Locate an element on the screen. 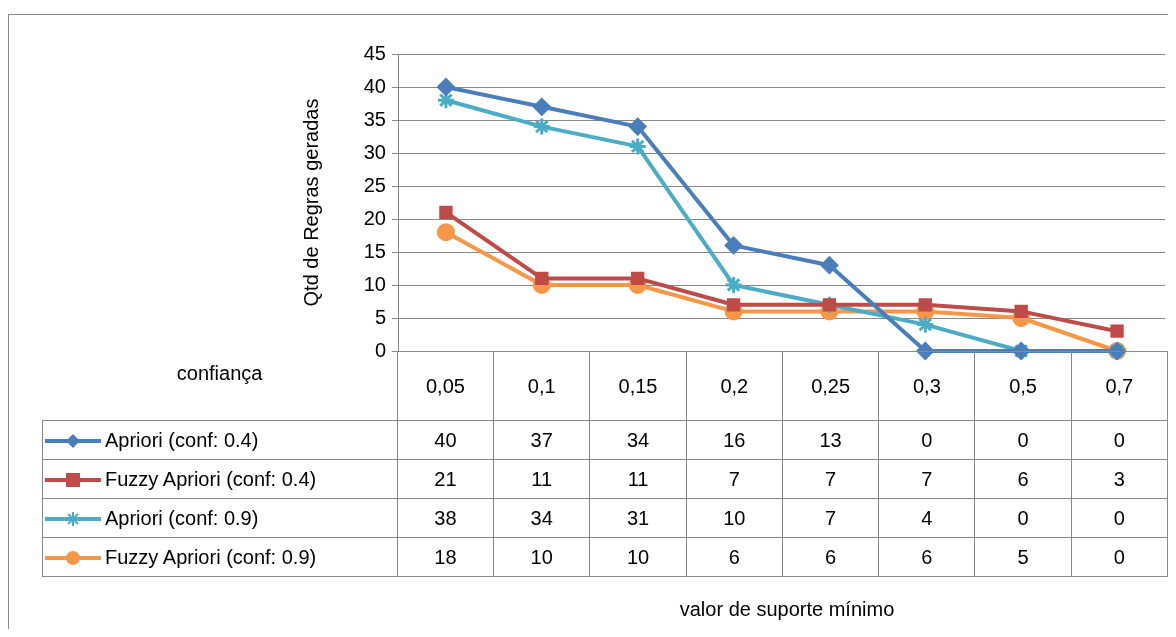 The width and height of the screenshot is (1176, 637). legend-label: Fuzzy Apriori (conf: 0.4) is located at coordinates (211, 478).